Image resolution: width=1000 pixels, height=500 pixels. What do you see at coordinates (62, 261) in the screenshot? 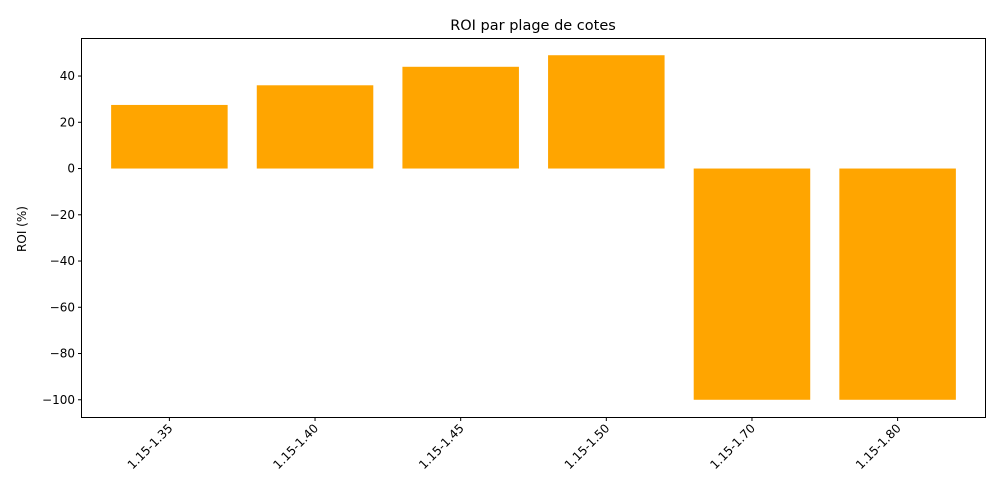
I see `y-tick-label: −40` at bounding box center [62, 261].